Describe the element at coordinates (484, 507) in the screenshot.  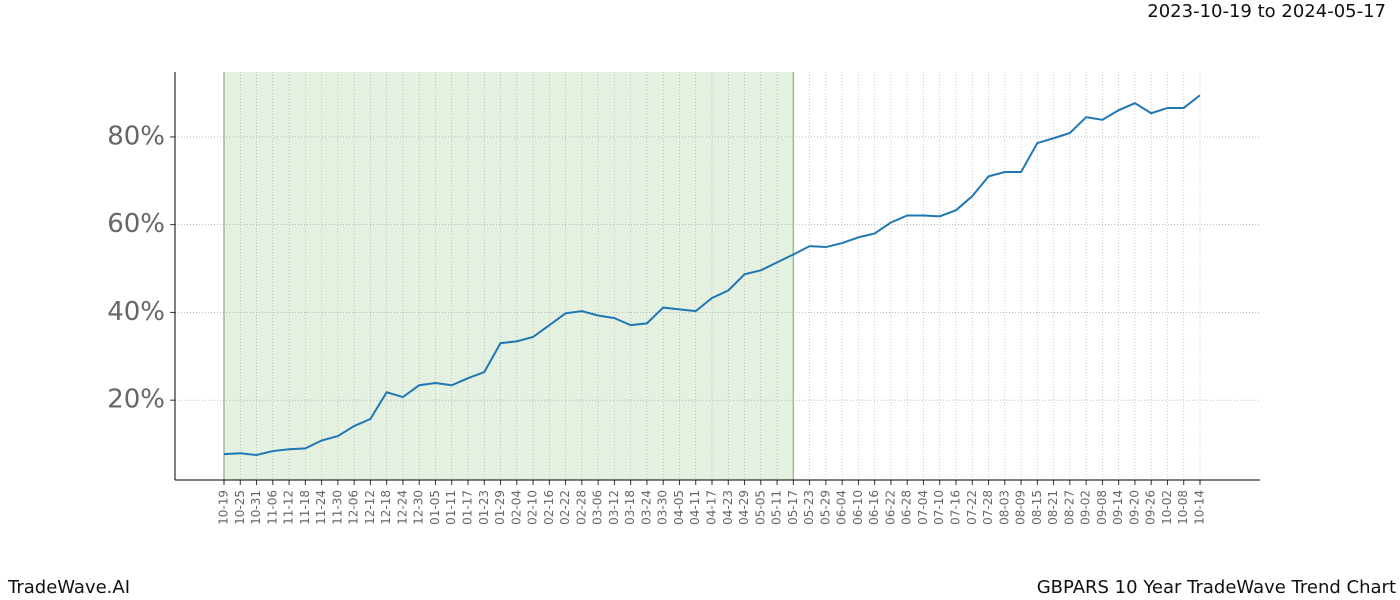
I see `x-tick-label: 01-23` at that location.